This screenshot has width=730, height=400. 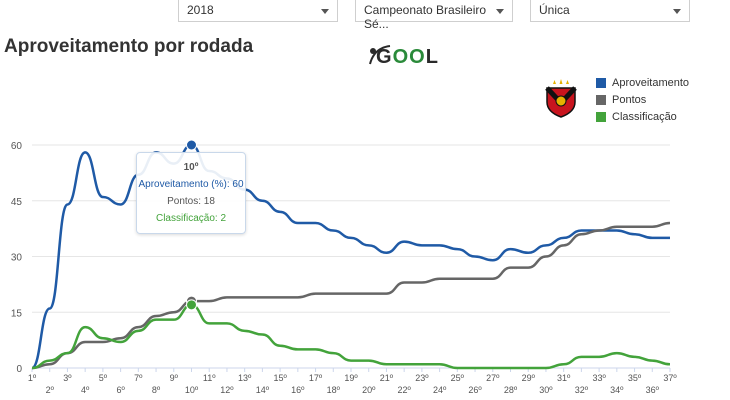 I want to click on legend-swatch-classificacao, so click(x=601, y=116).